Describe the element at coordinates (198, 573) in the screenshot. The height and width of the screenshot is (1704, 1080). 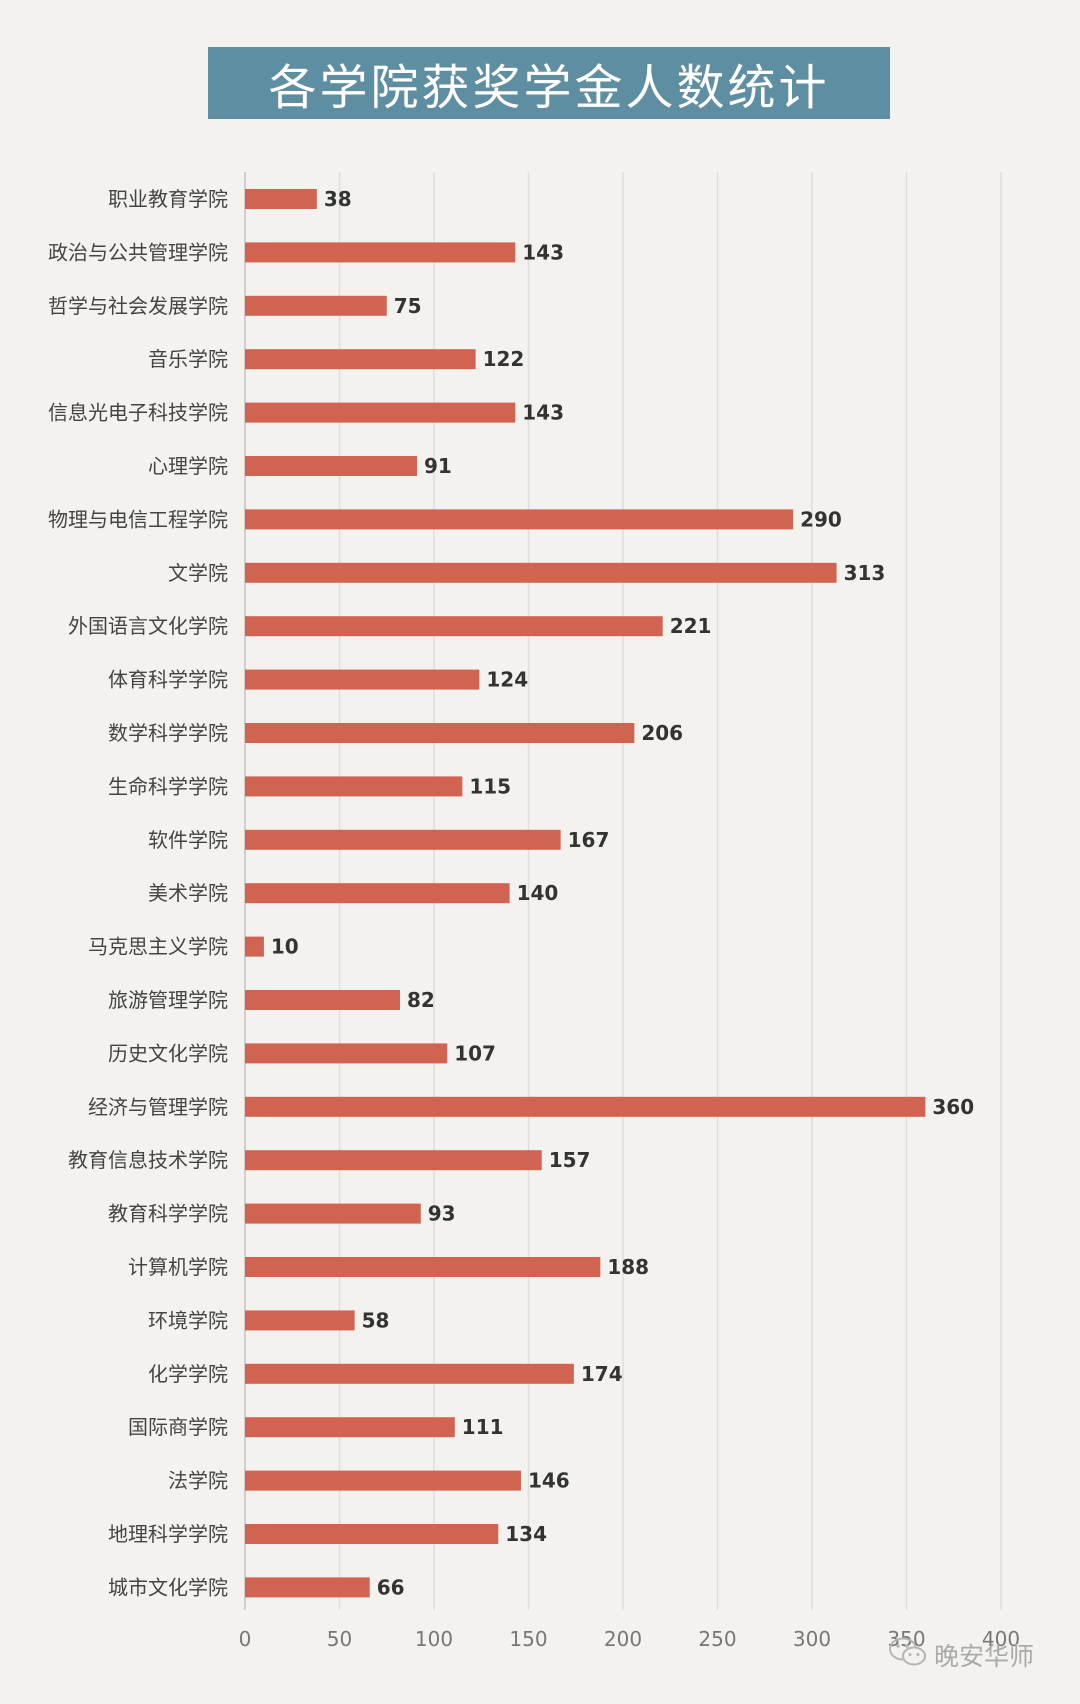
I see `category-label: 文学院` at that location.